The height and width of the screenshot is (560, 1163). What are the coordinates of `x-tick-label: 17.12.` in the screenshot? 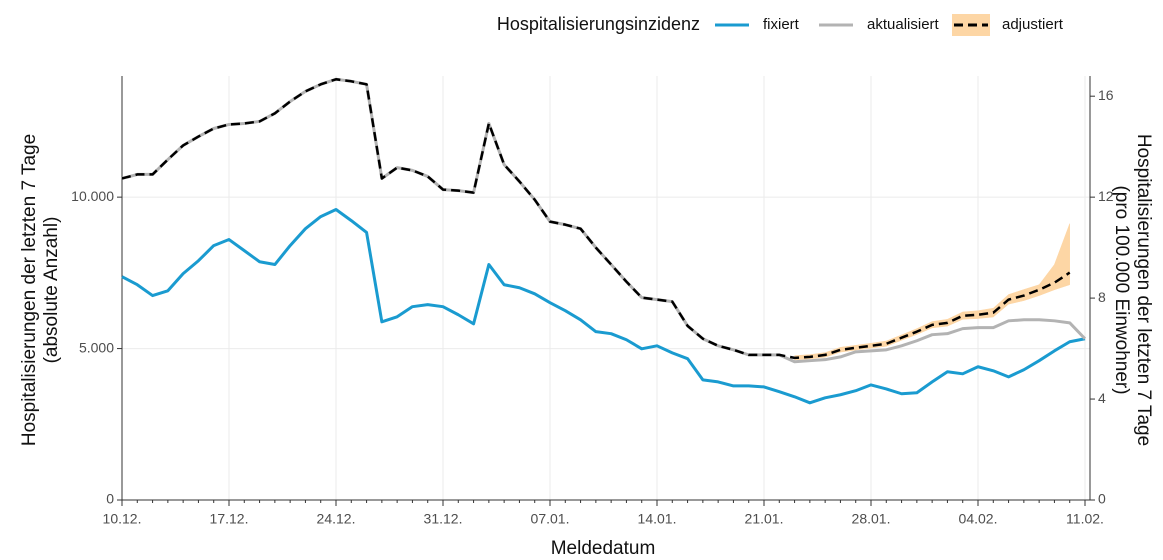 It's located at (229, 519).